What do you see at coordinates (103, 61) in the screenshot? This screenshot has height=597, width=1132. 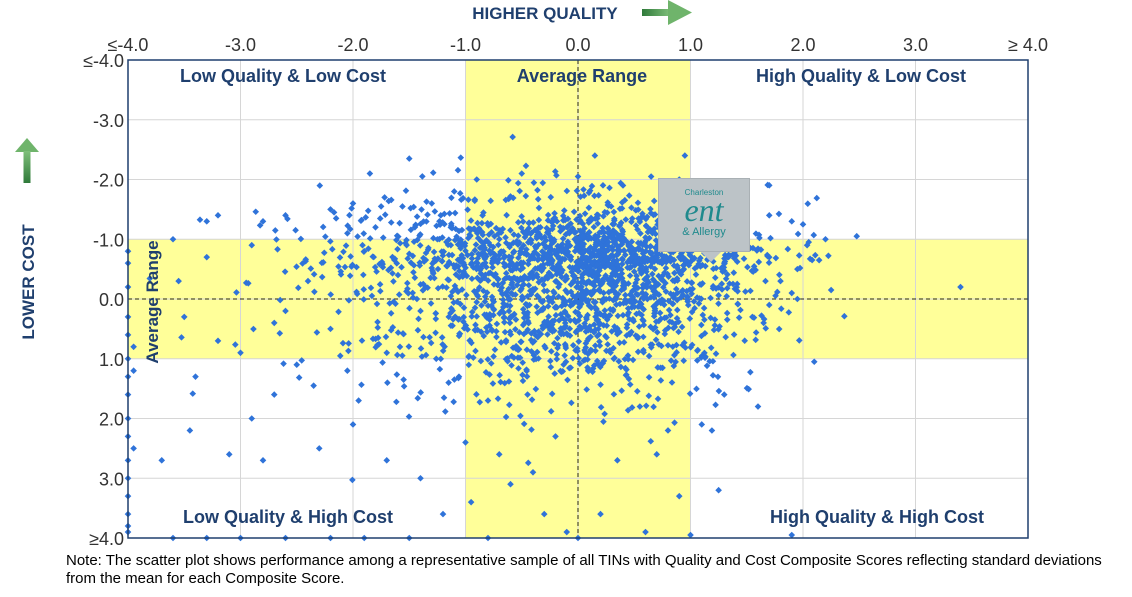 I see `y-tick-label: ≤-4.0` at bounding box center [103, 61].